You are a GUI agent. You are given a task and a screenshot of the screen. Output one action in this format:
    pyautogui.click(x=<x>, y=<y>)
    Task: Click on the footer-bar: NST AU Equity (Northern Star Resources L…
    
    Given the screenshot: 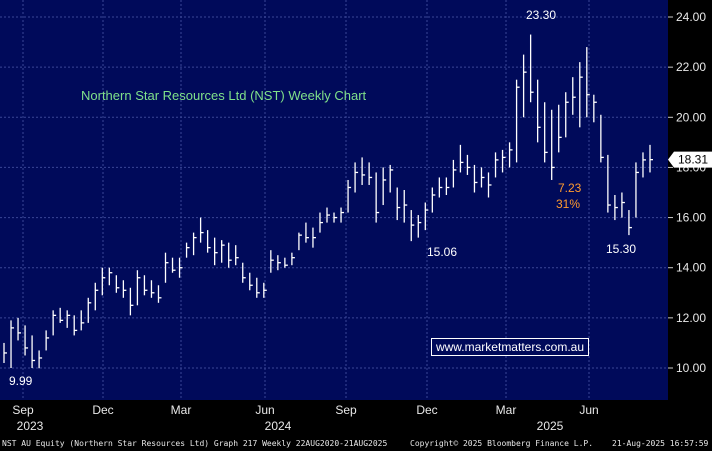 What is the action you would take?
    pyautogui.click(x=356, y=443)
    